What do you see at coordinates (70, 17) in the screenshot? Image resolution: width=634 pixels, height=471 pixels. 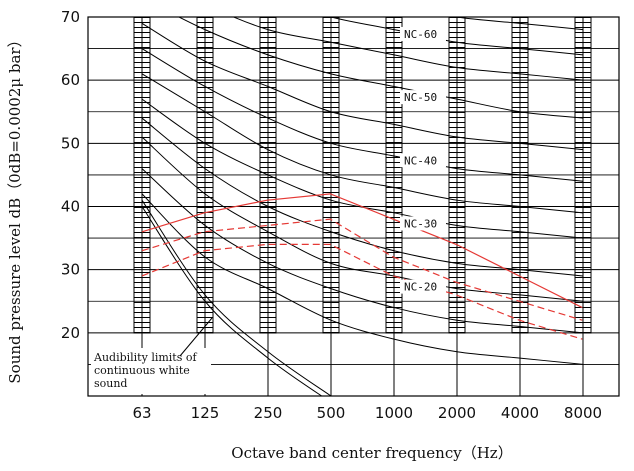 I see `y-tick-label: 70` at bounding box center [70, 17].